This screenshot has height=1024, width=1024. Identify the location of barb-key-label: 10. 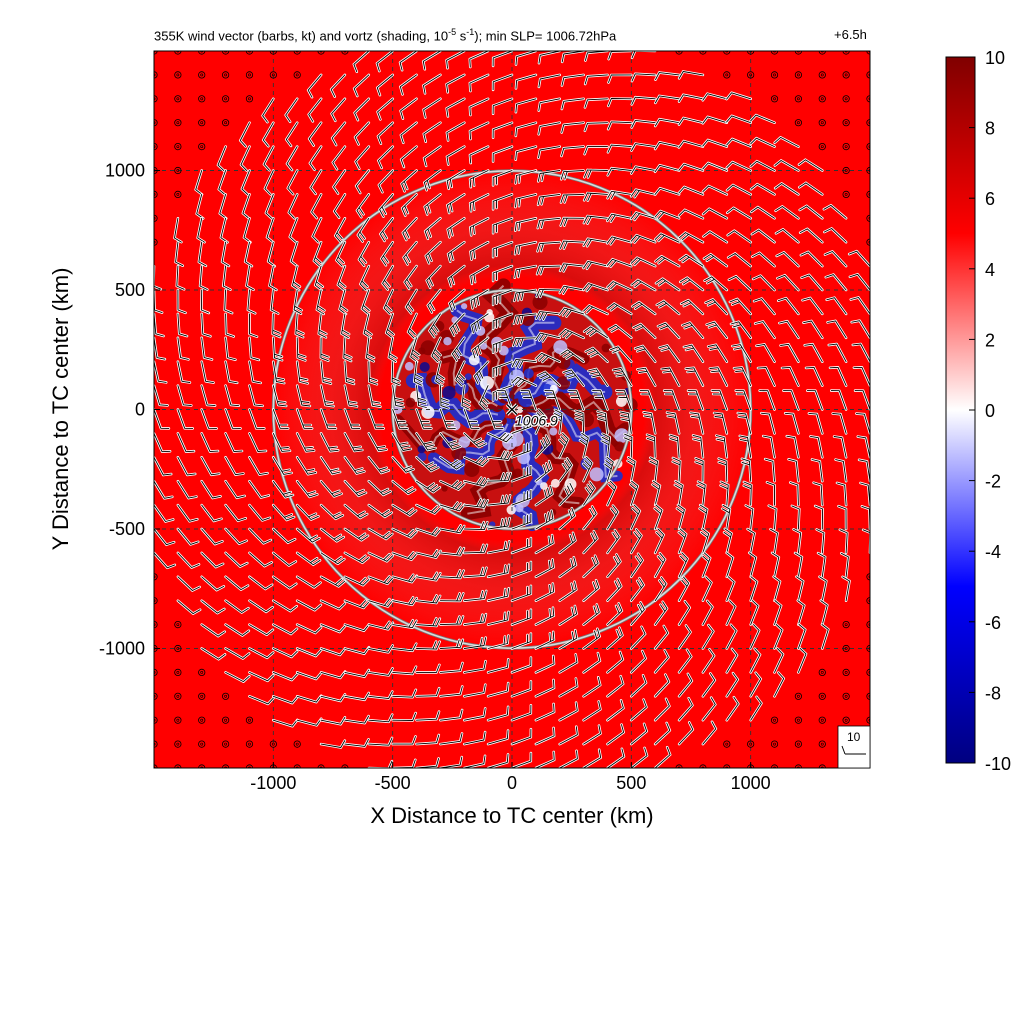
(854, 737).